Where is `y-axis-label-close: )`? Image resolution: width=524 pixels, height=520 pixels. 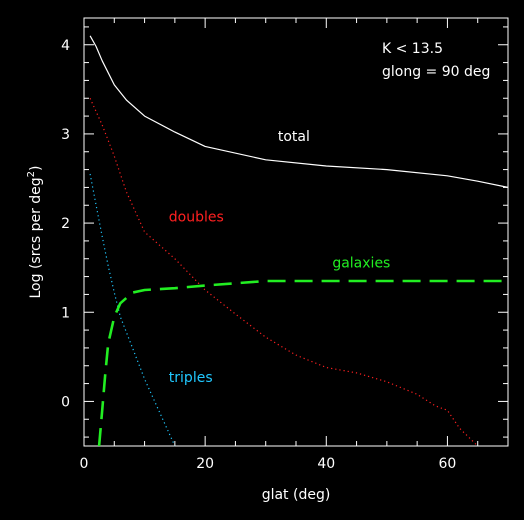
y-axis-label-close: ) is located at coordinates (36, 167).